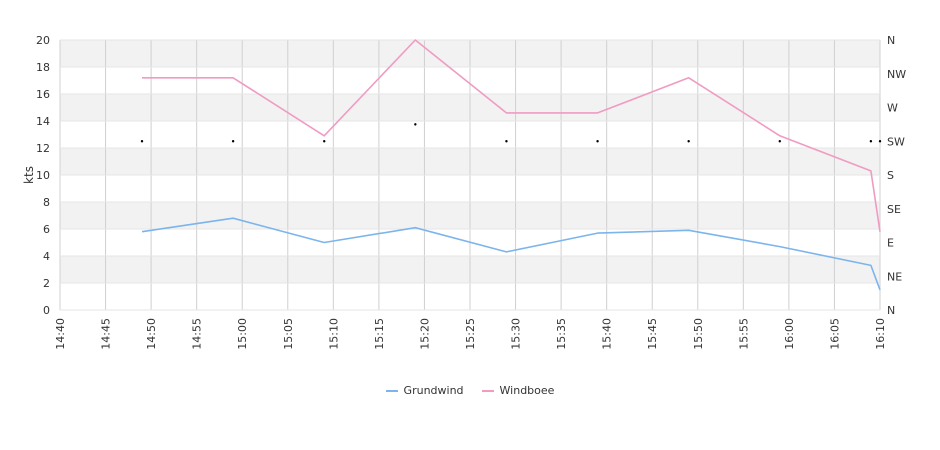 The width and height of the screenshot is (940, 450). What do you see at coordinates (698, 334) in the screenshot?
I see `x-tick-label: 15:50` at bounding box center [698, 334].